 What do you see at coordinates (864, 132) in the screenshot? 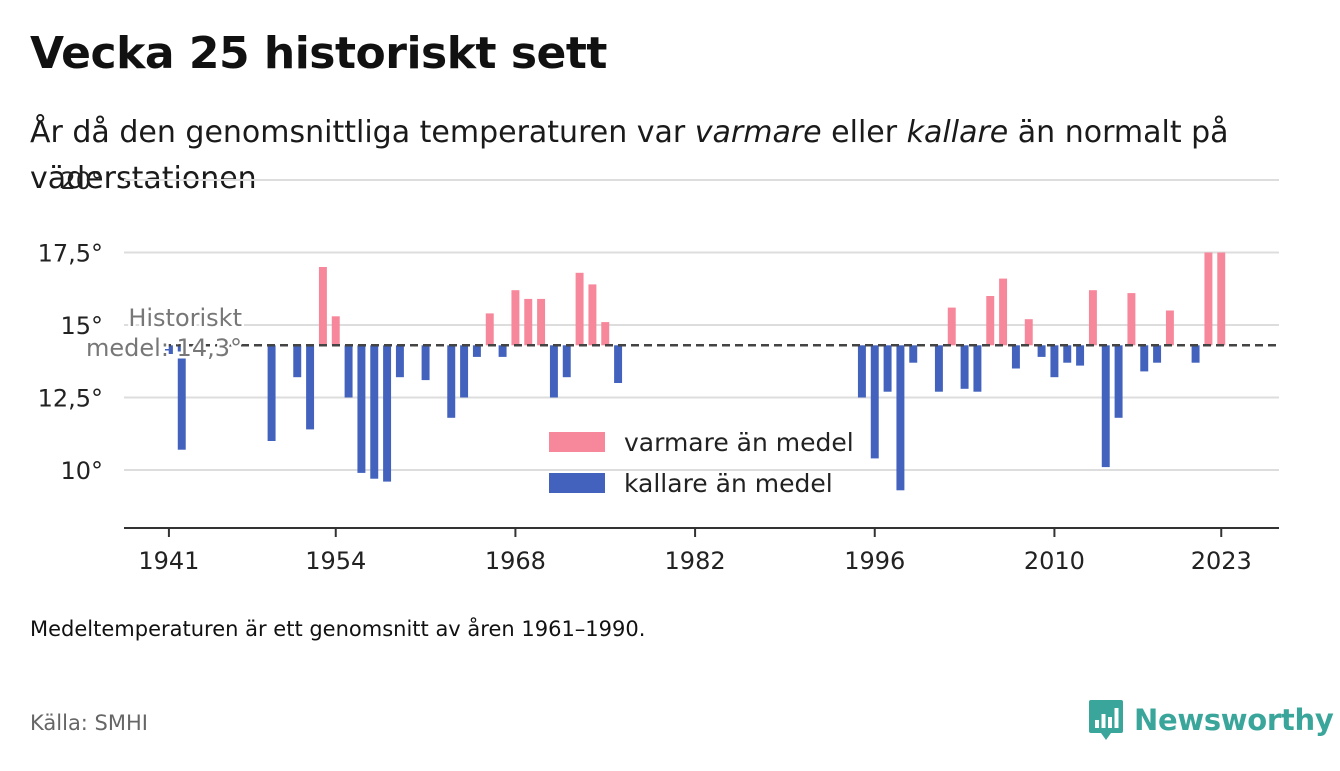
I see `subtitle-text-2: eller` at bounding box center [864, 132].